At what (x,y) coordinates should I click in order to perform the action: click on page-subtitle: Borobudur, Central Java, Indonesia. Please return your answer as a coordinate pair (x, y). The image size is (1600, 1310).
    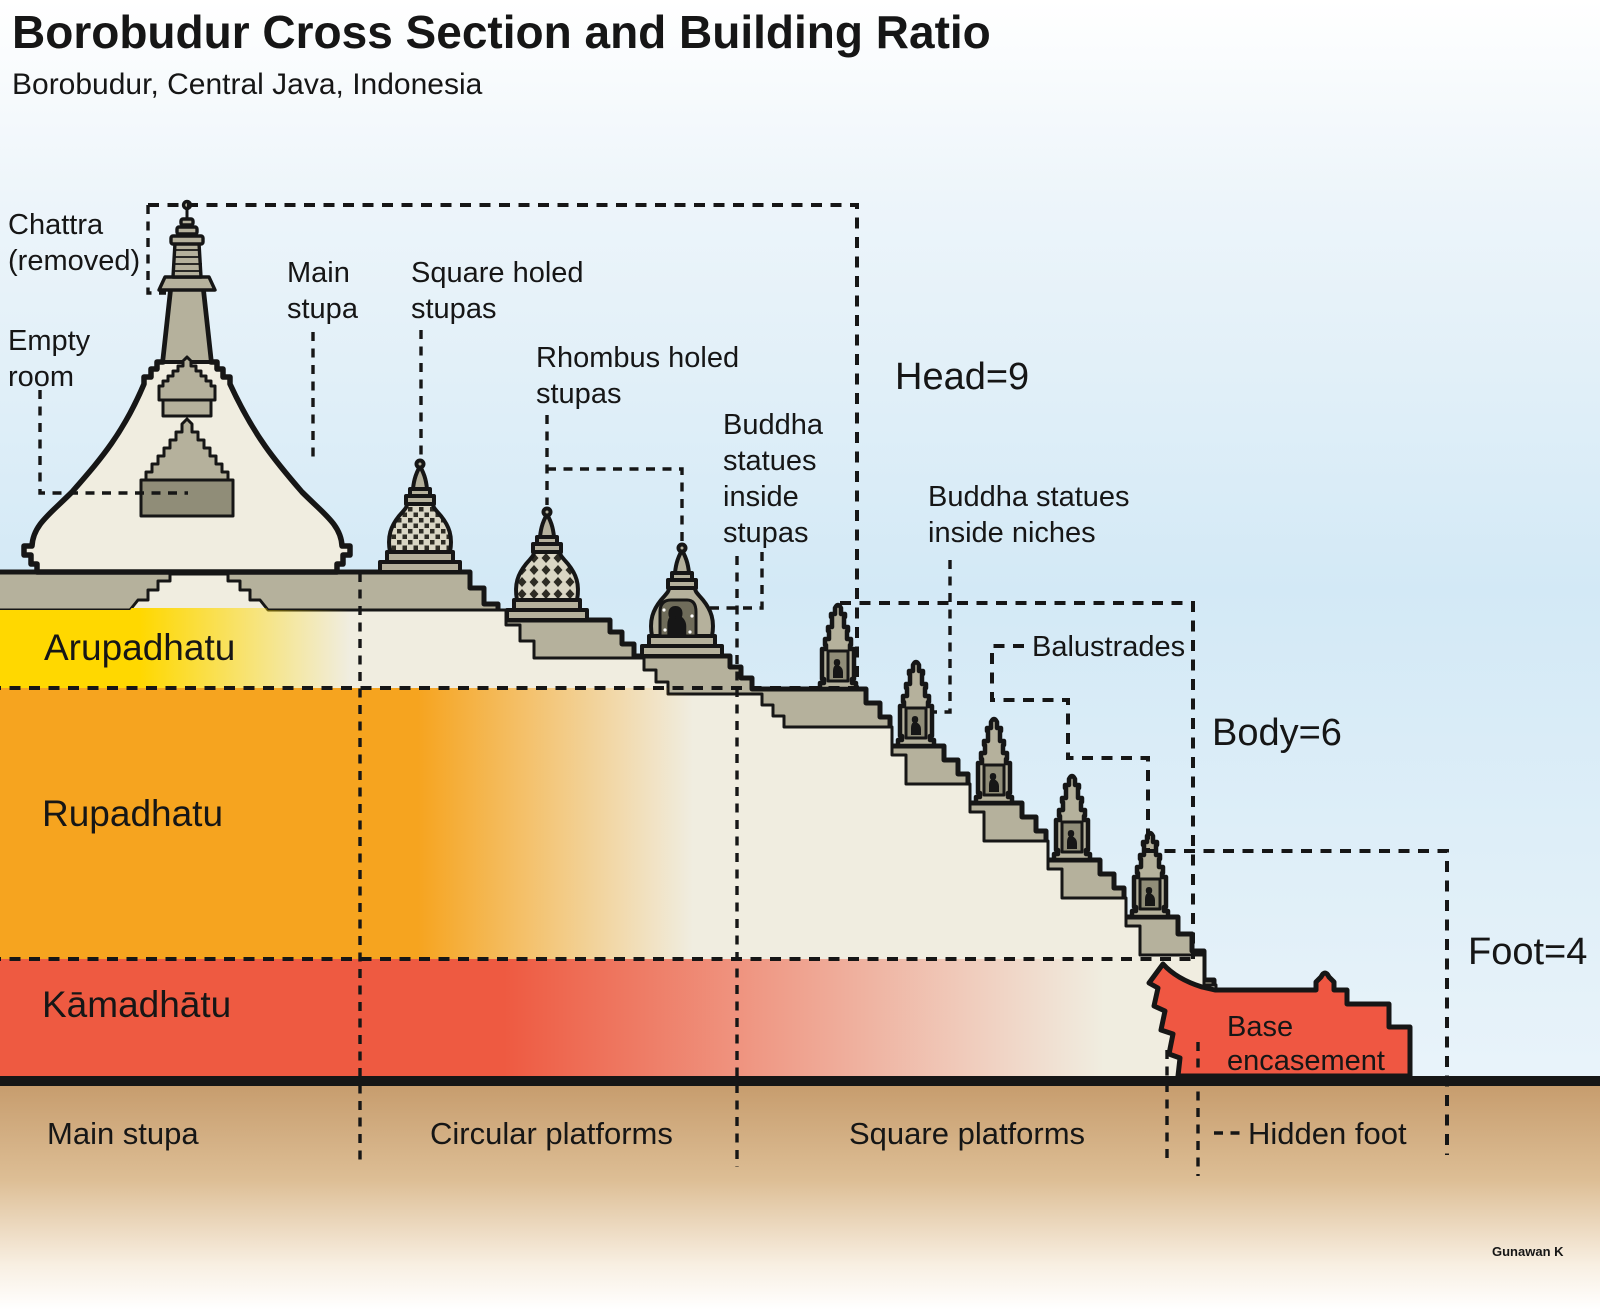
    Looking at the image, I should click on (247, 84).